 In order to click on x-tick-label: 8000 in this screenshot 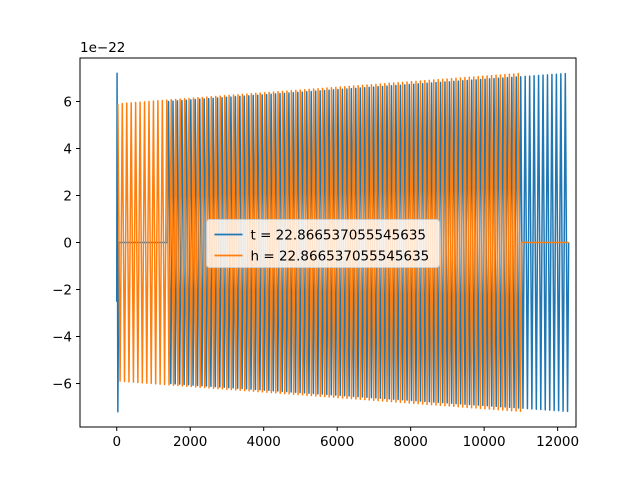, I will do `click(410, 442)`.